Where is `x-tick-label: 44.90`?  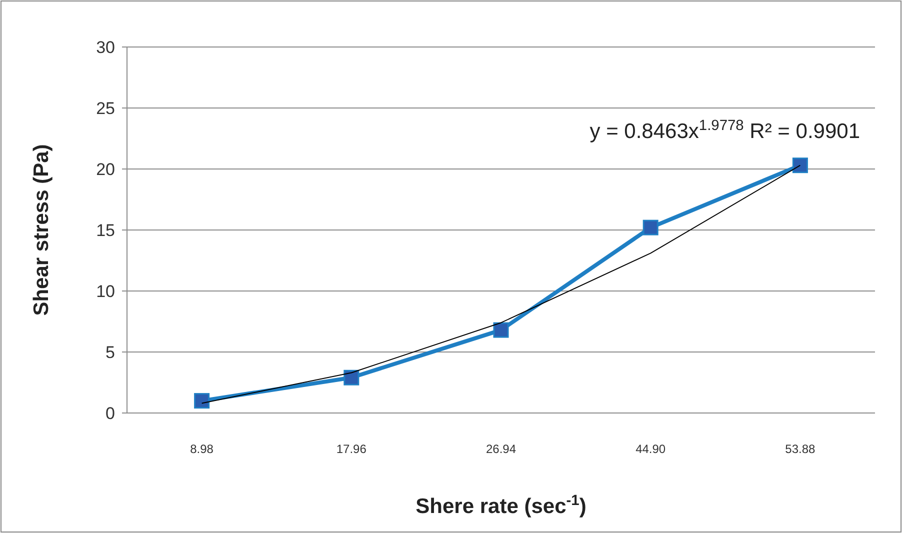
x-tick-label: 44.90 is located at coordinates (651, 449).